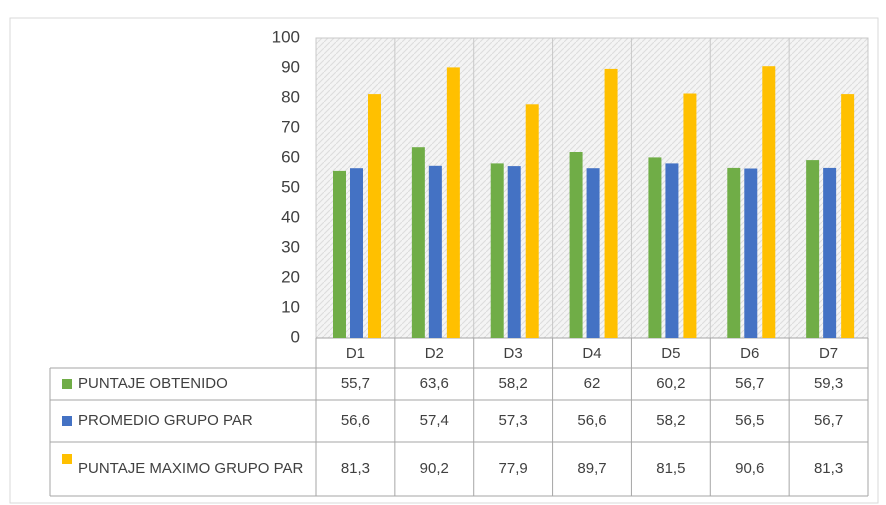 This screenshot has height=505, width=886. I want to click on table-value: 57,3, so click(513, 420).